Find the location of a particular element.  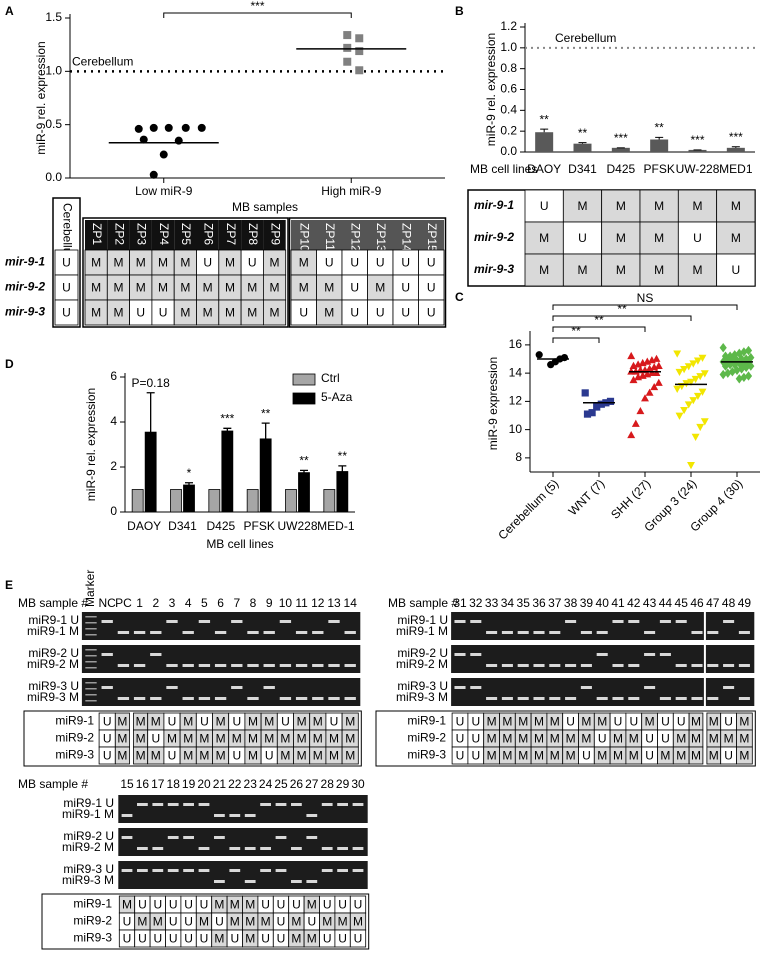

bar is located at coordinates (189, 498).